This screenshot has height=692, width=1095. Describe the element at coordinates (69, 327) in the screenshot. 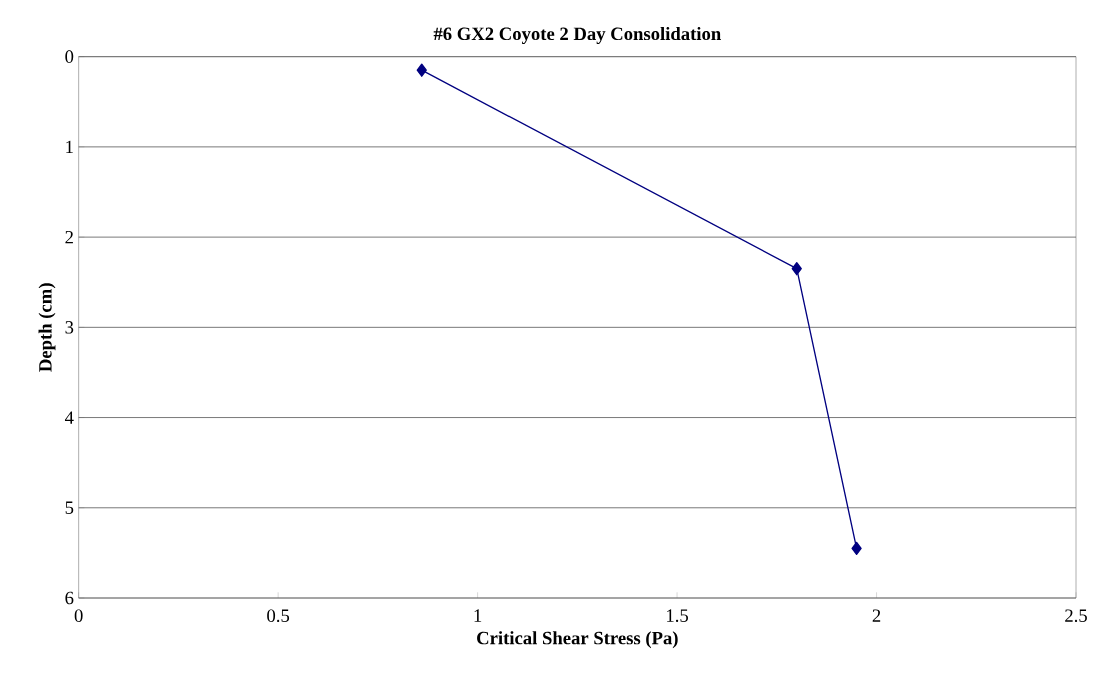

I see `y-tick-label: 3` at that location.